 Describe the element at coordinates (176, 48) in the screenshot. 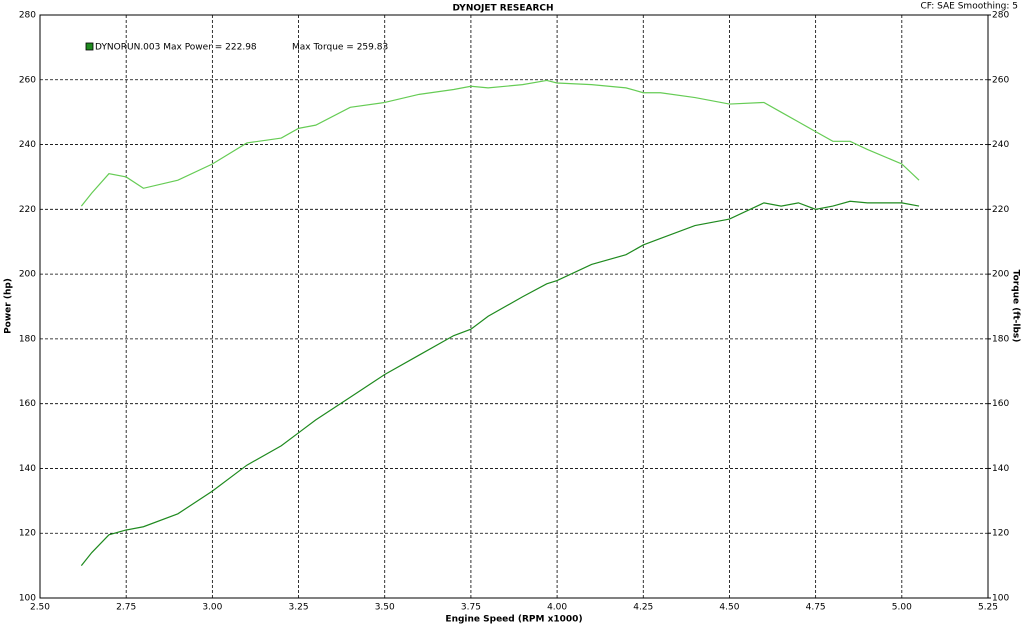

I see `legend-text: DYNORUN.003 Max Power = 222.98` at that location.